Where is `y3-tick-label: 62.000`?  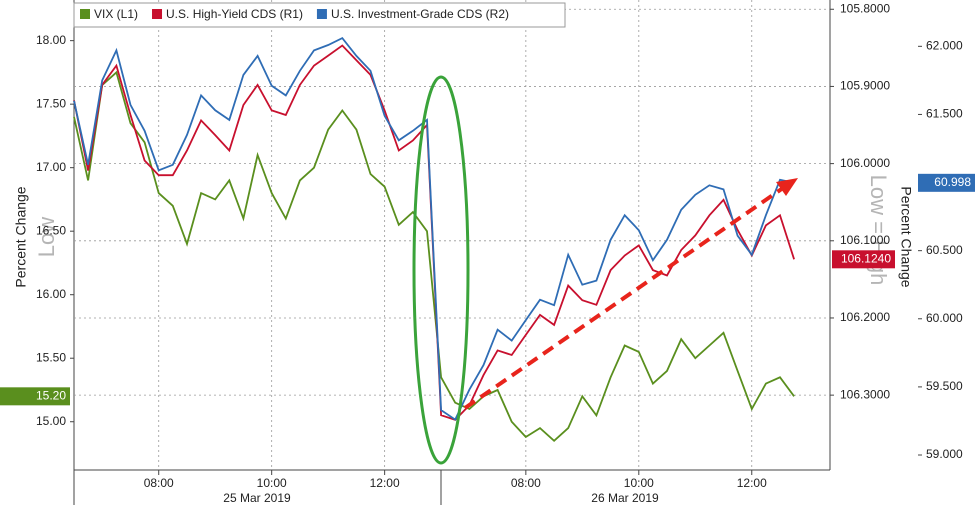
y3-tick-label: 62.000 is located at coordinates (944, 45).